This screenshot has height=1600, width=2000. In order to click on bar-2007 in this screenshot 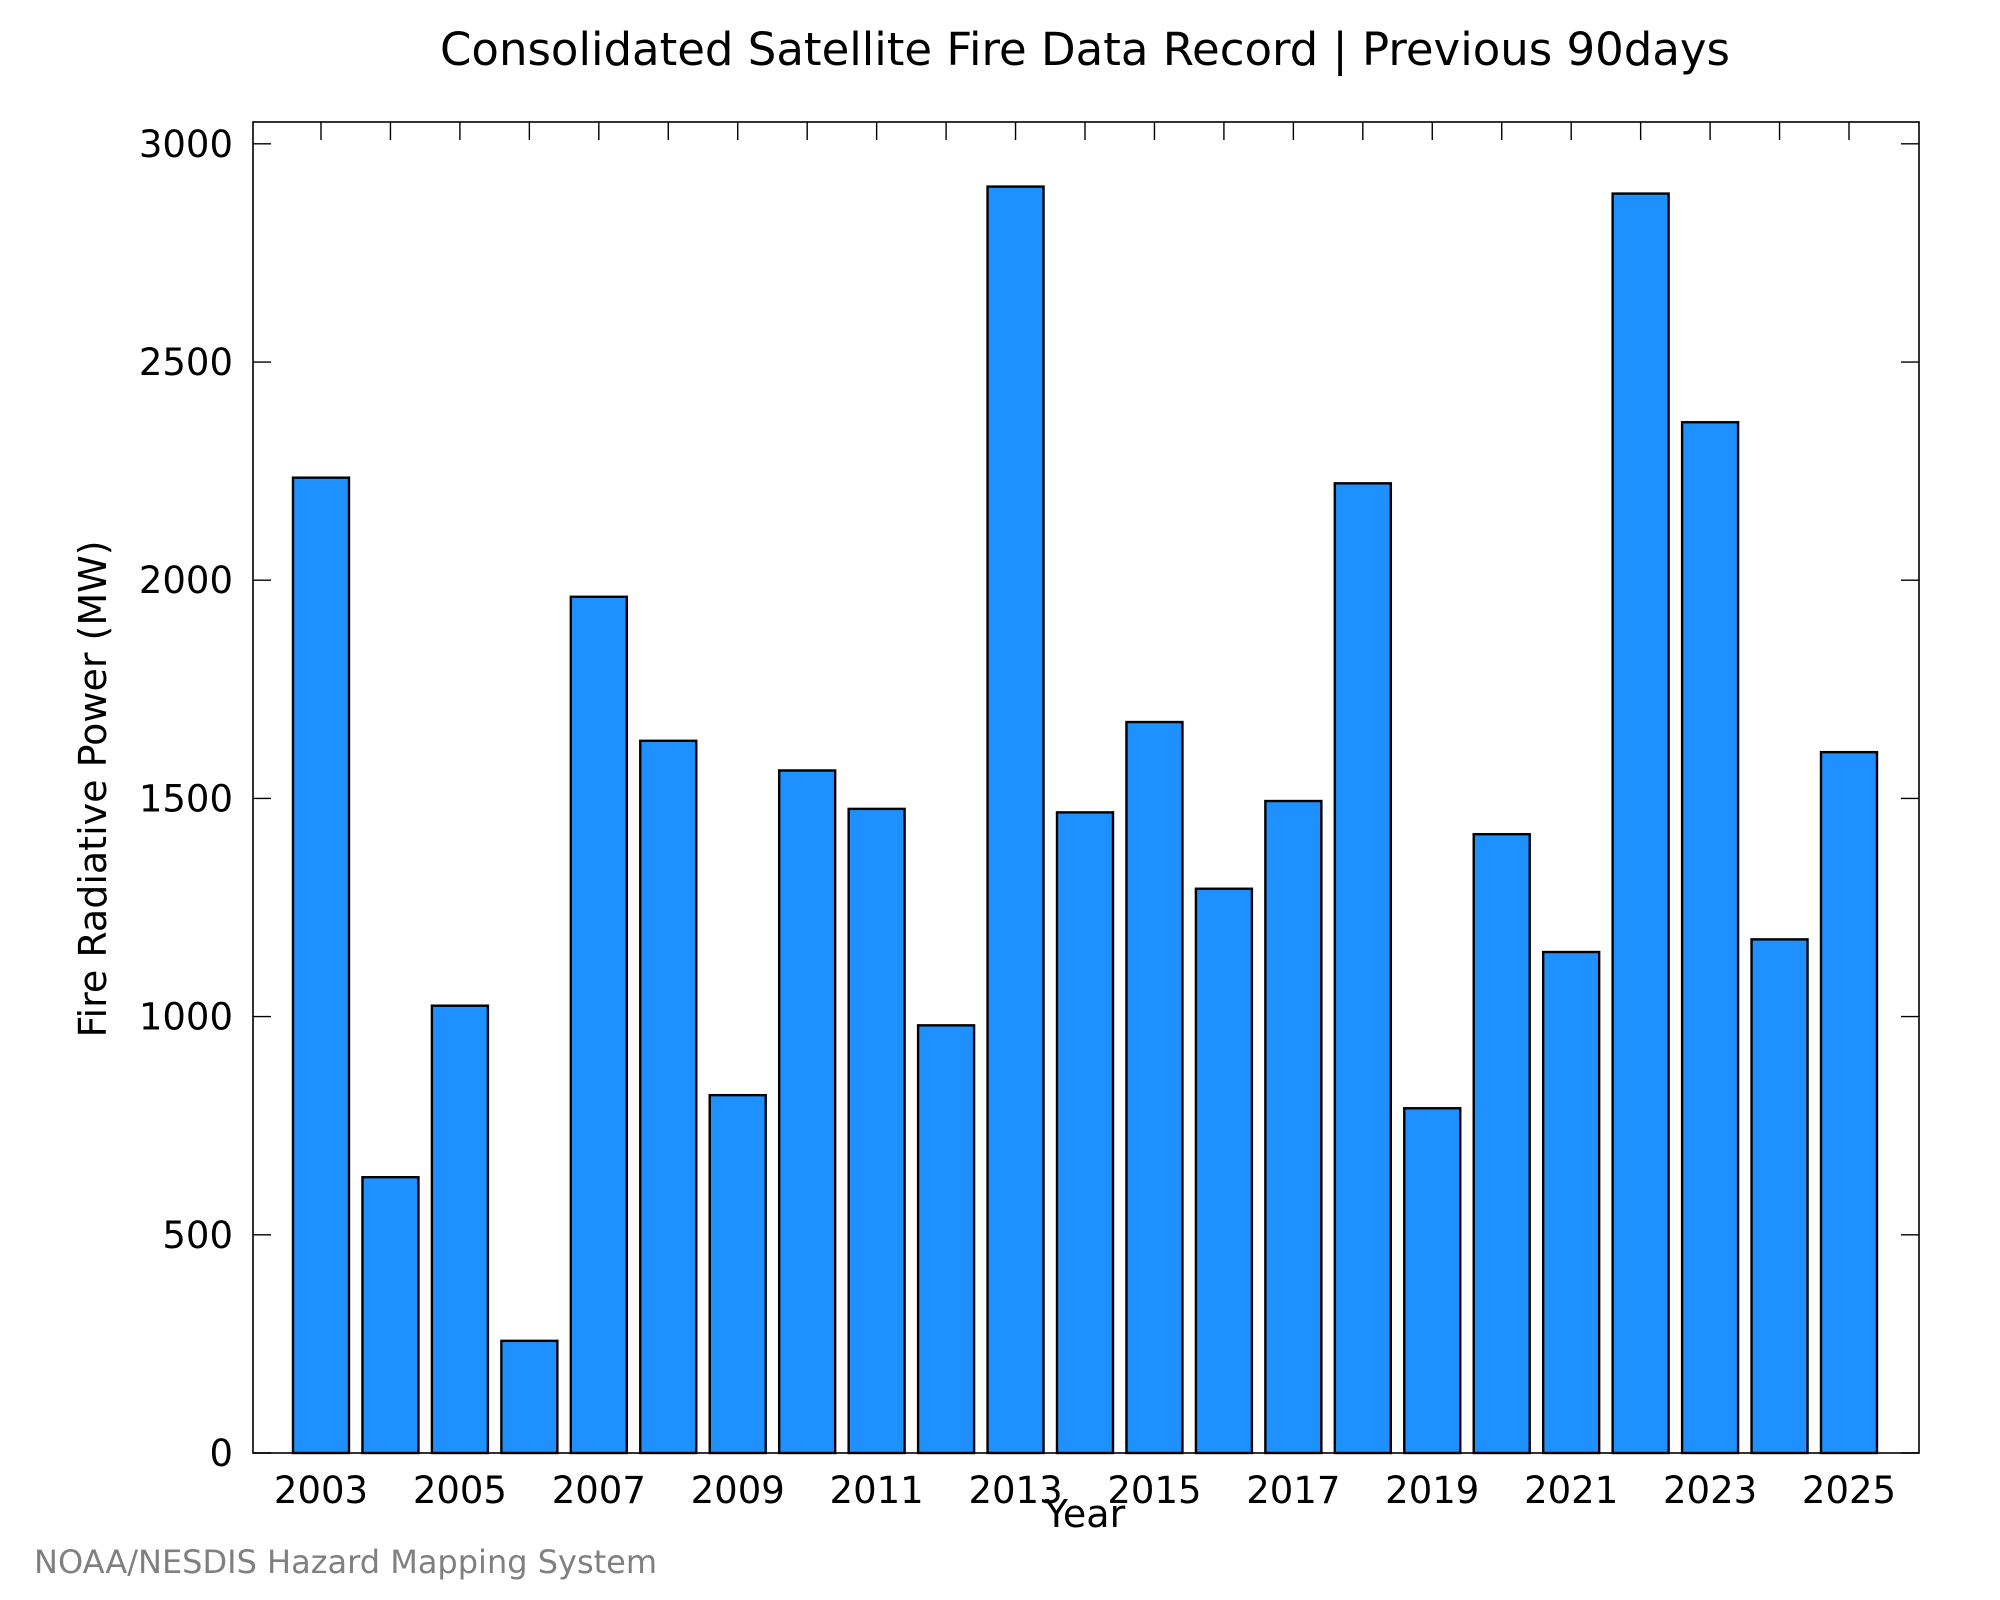, I will do `click(599, 1025)`.